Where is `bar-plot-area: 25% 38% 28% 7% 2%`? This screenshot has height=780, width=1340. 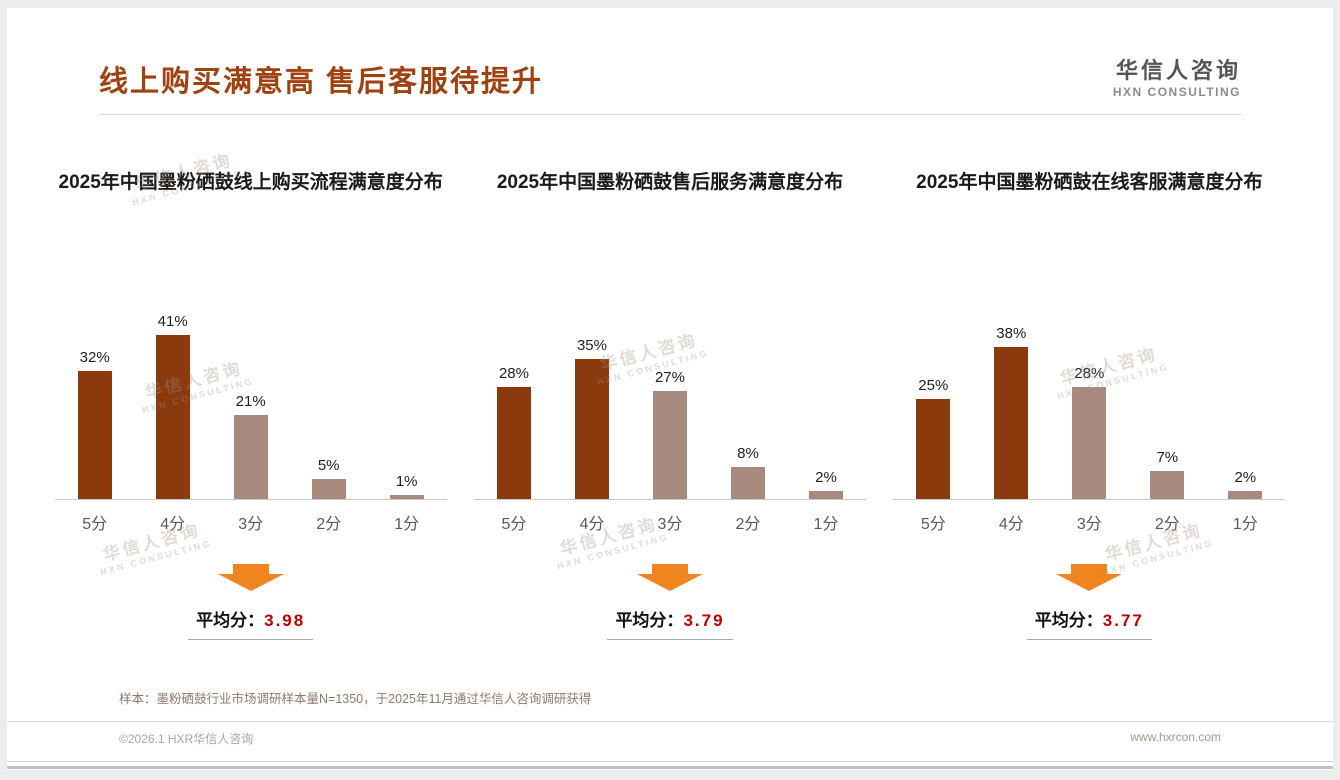 bar-plot-area: 25% 38% 28% 7% 2% is located at coordinates (1089, 394).